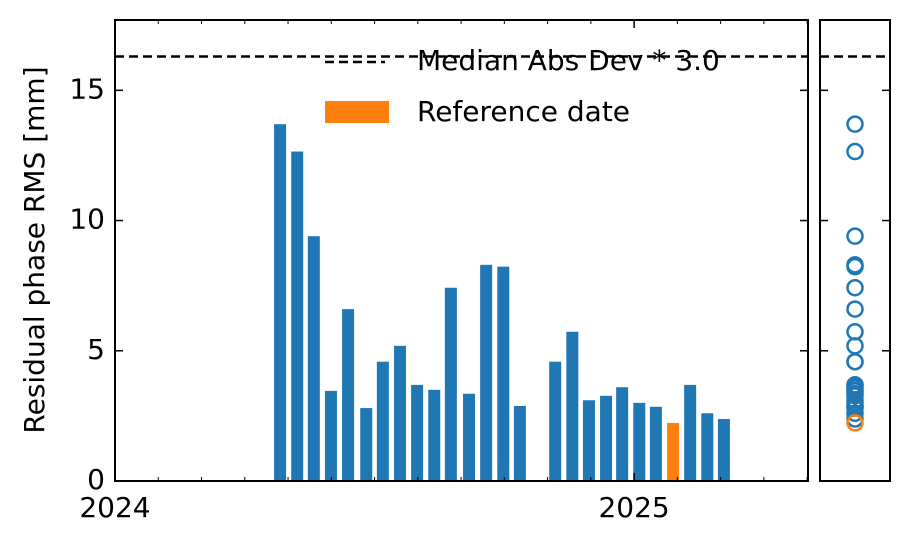 The height and width of the screenshot is (549, 911). I want to click on y-tick-label: 15, so click(87, 88).